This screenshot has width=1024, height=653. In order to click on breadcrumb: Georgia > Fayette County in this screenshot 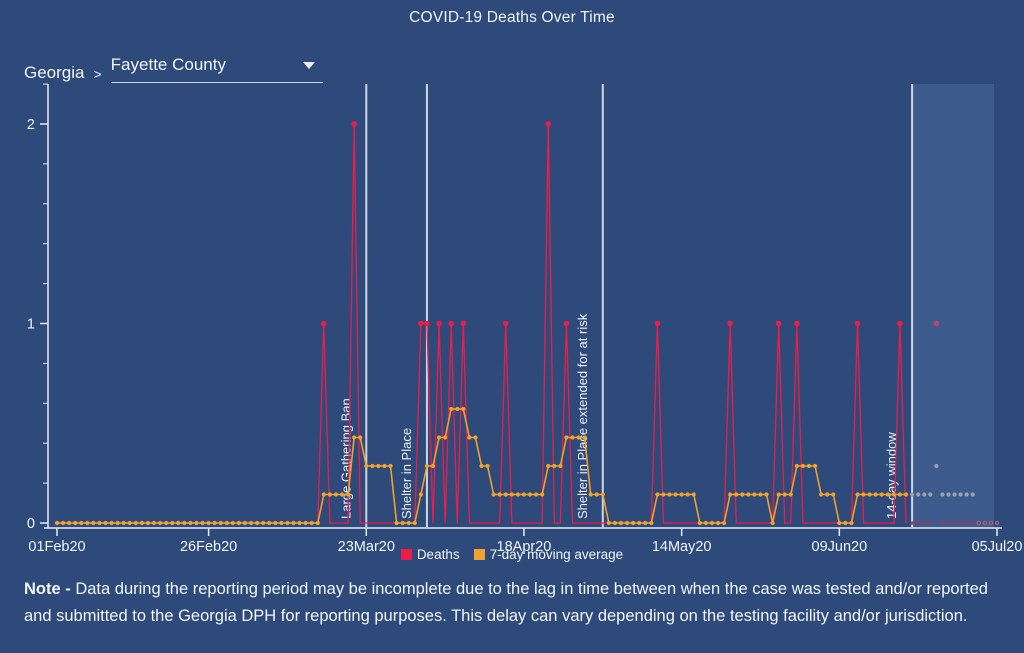, I will do `click(173, 69)`.